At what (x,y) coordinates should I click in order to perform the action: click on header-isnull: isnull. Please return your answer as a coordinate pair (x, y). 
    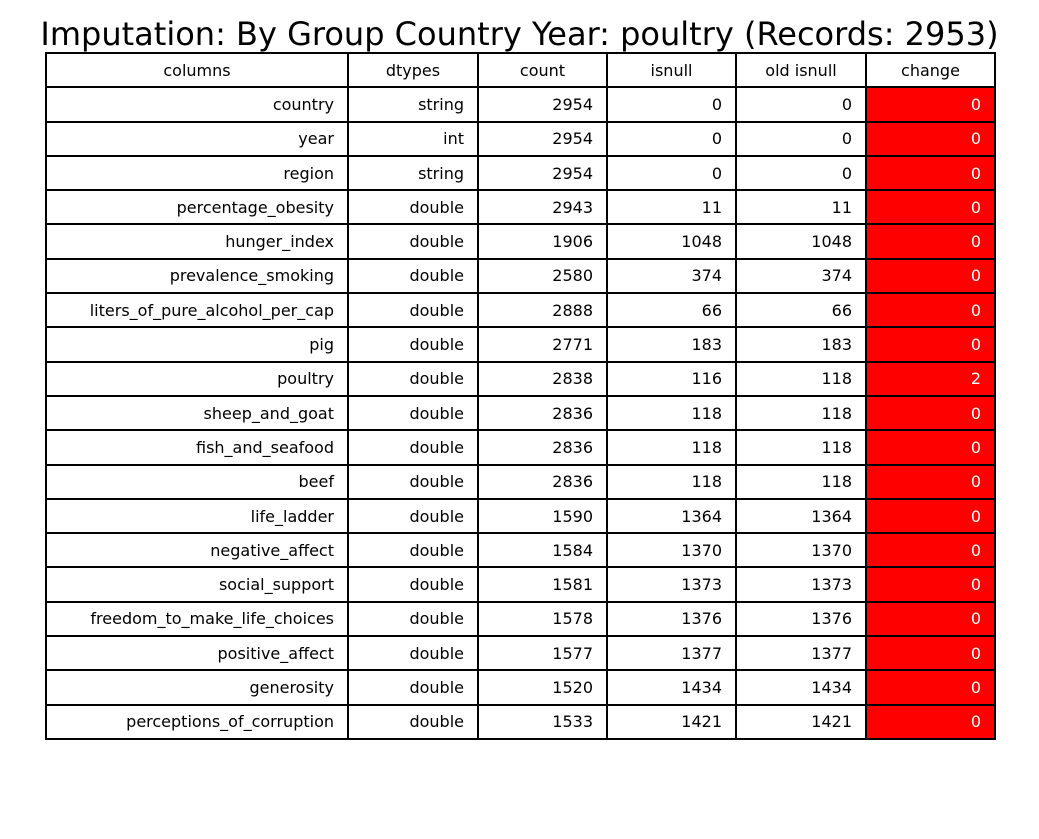
    Looking at the image, I should click on (671, 70).